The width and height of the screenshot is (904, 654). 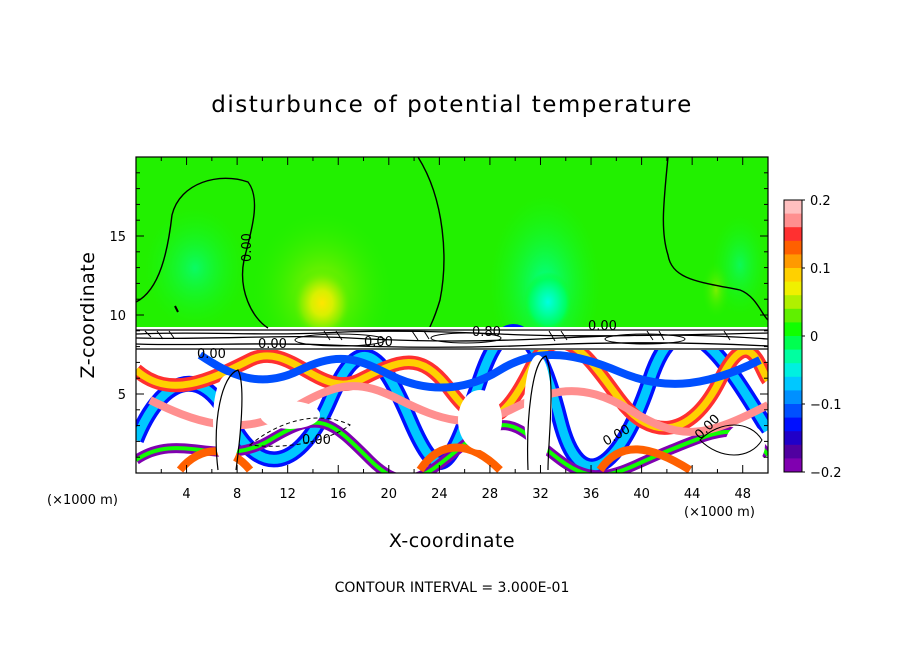 I want to click on right-lime-patch, so click(x=716, y=290).